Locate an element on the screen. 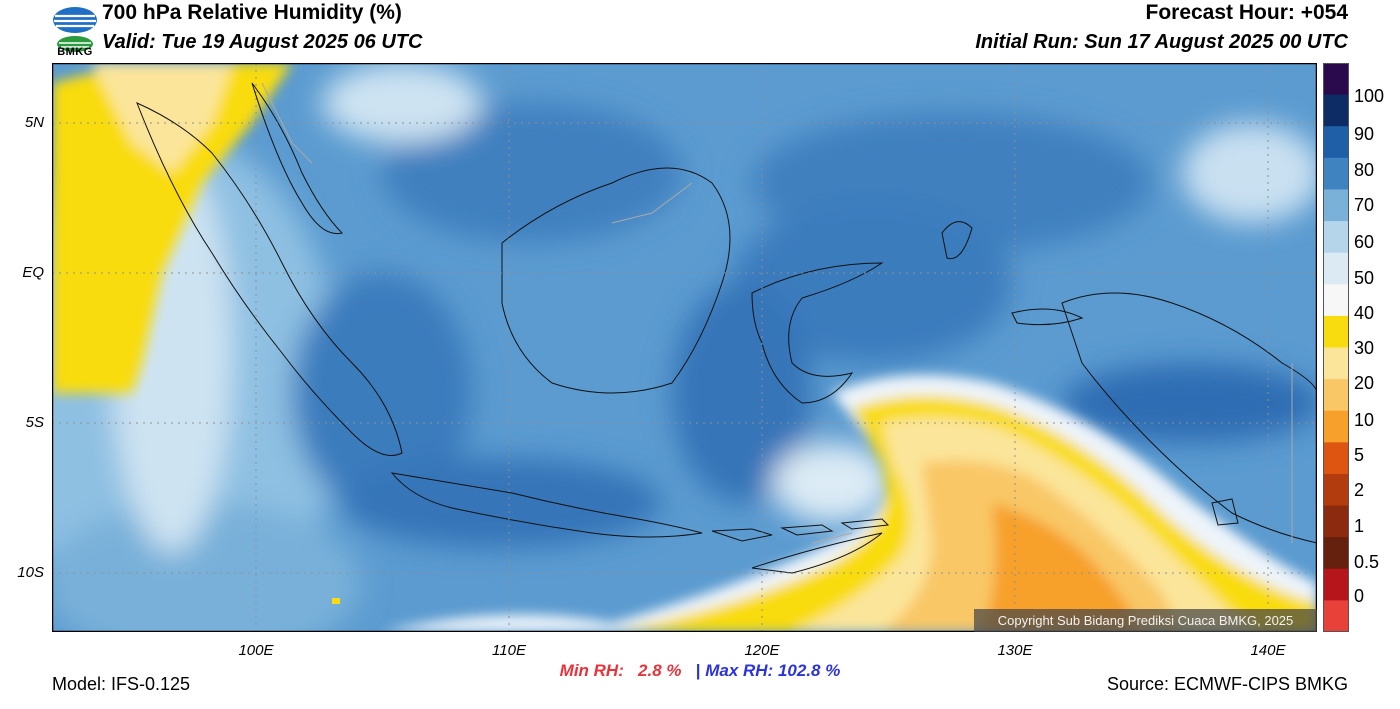 This screenshot has width=1400, height=709. colorbar-label-20: 20 is located at coordinates (1364, 383).